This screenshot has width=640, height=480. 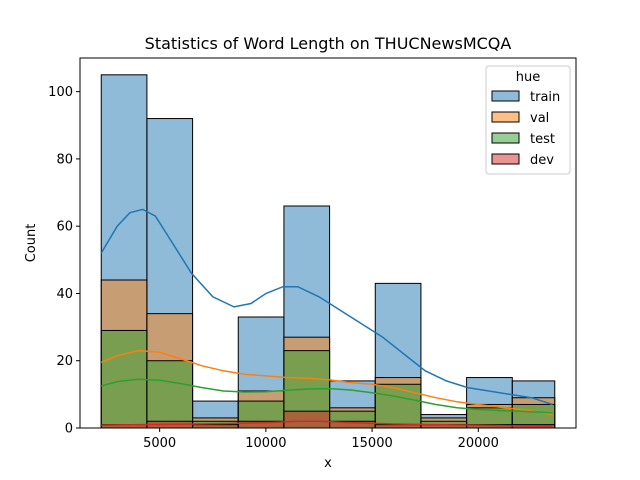 What do you see at coordinates (69, 429) in the screenshot?
I see `y-tick-label: 0` at bounding box center [69, 429].